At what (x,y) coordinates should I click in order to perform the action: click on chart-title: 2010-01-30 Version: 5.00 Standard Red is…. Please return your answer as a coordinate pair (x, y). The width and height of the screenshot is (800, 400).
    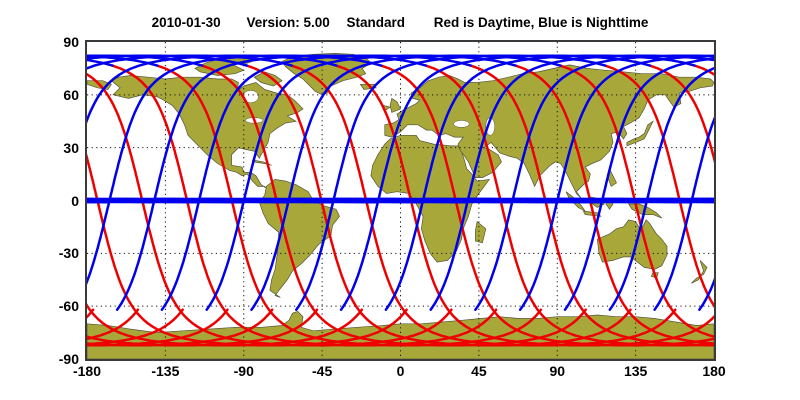
    Looking at the image, I should click on (400, 22).